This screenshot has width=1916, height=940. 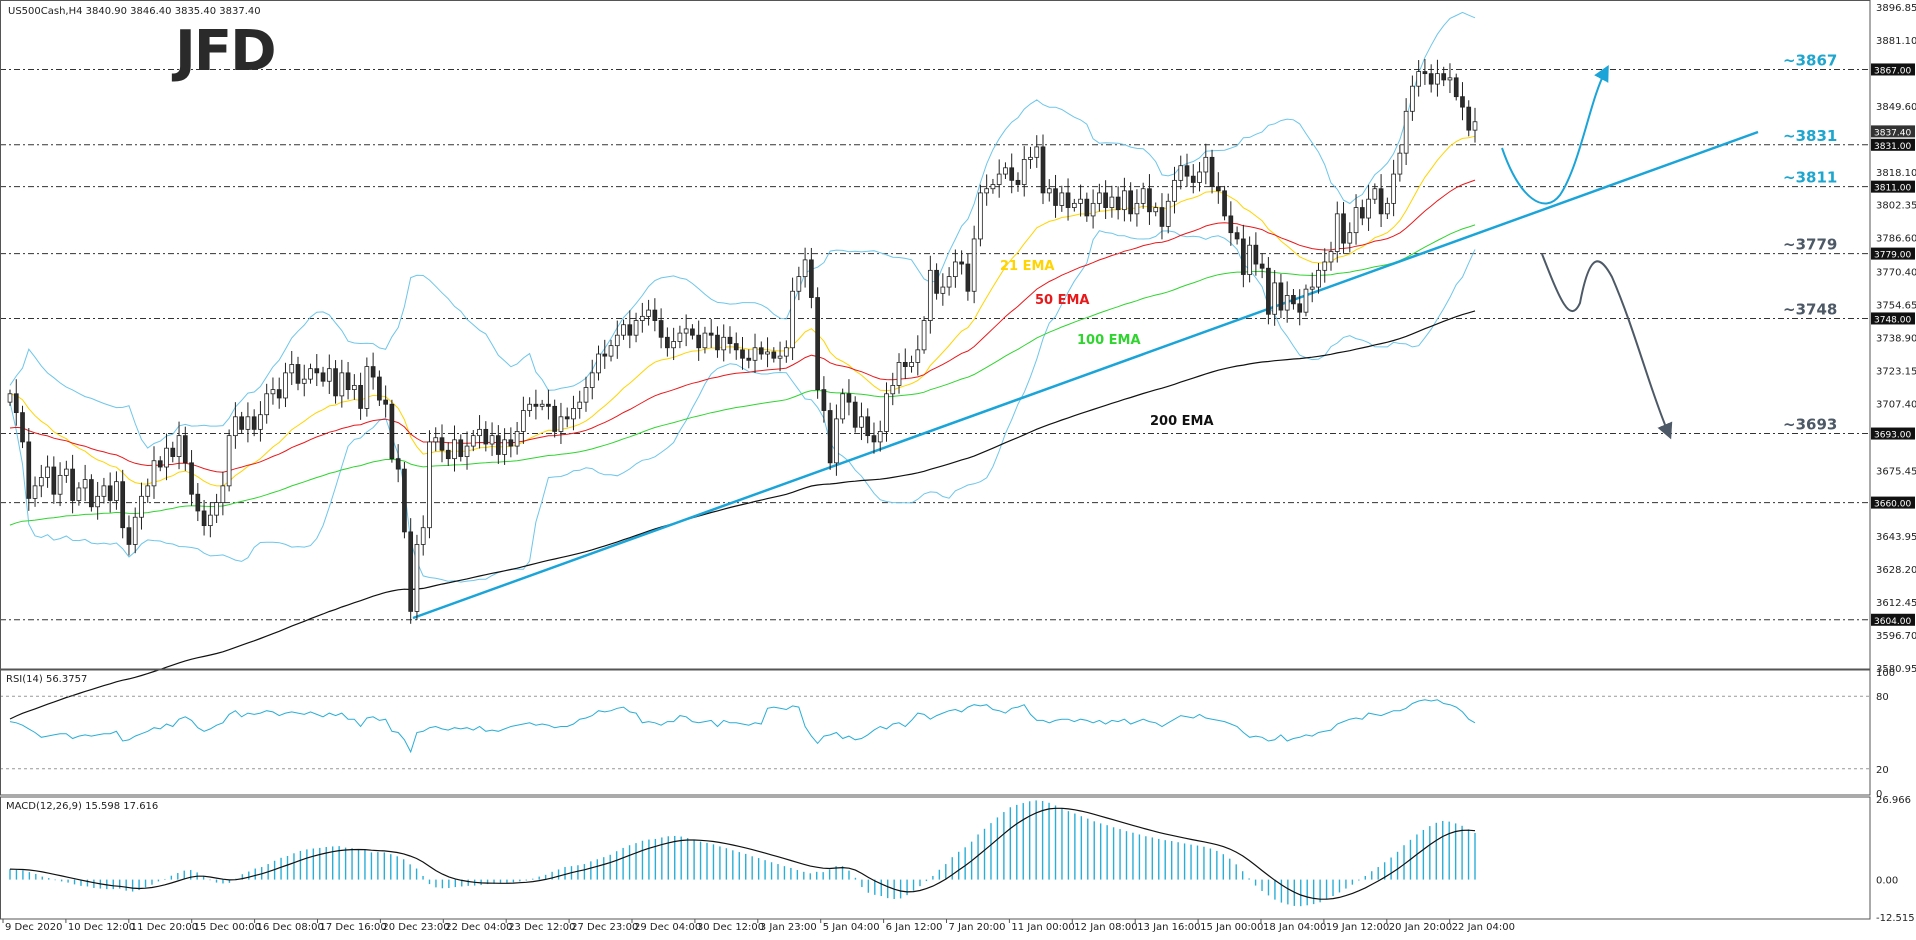 I want to click on price-tick-label: 3818.10, so click(x=1896, y=173).